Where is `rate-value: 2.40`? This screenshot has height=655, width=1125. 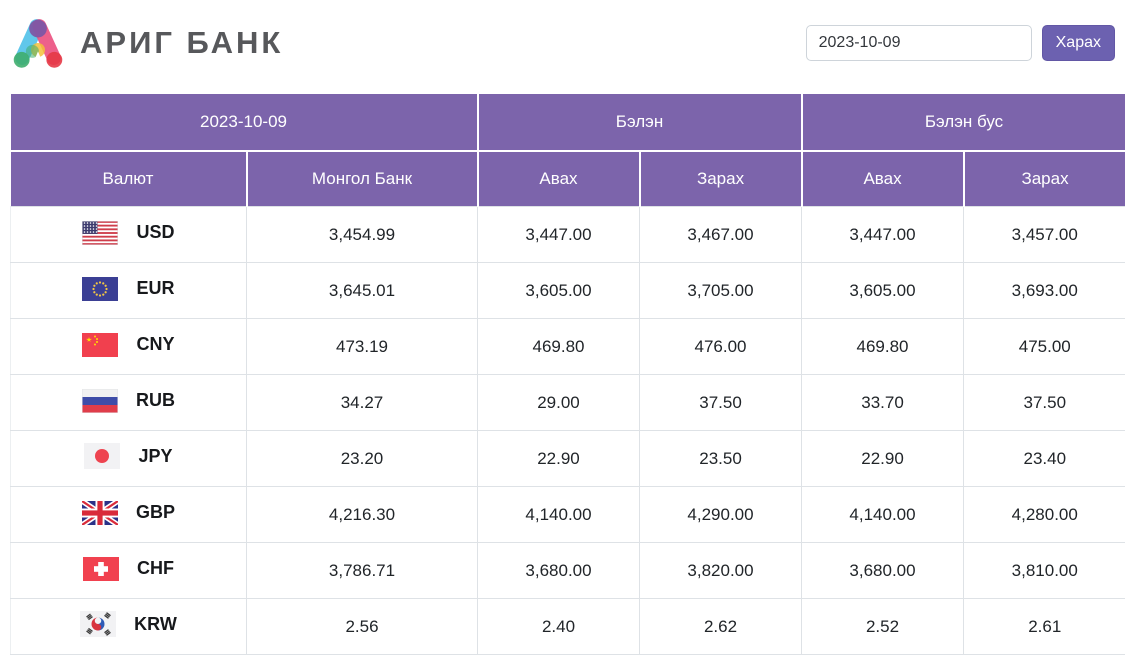
rate-value: 2.40 is located at coordinates (559, 627).